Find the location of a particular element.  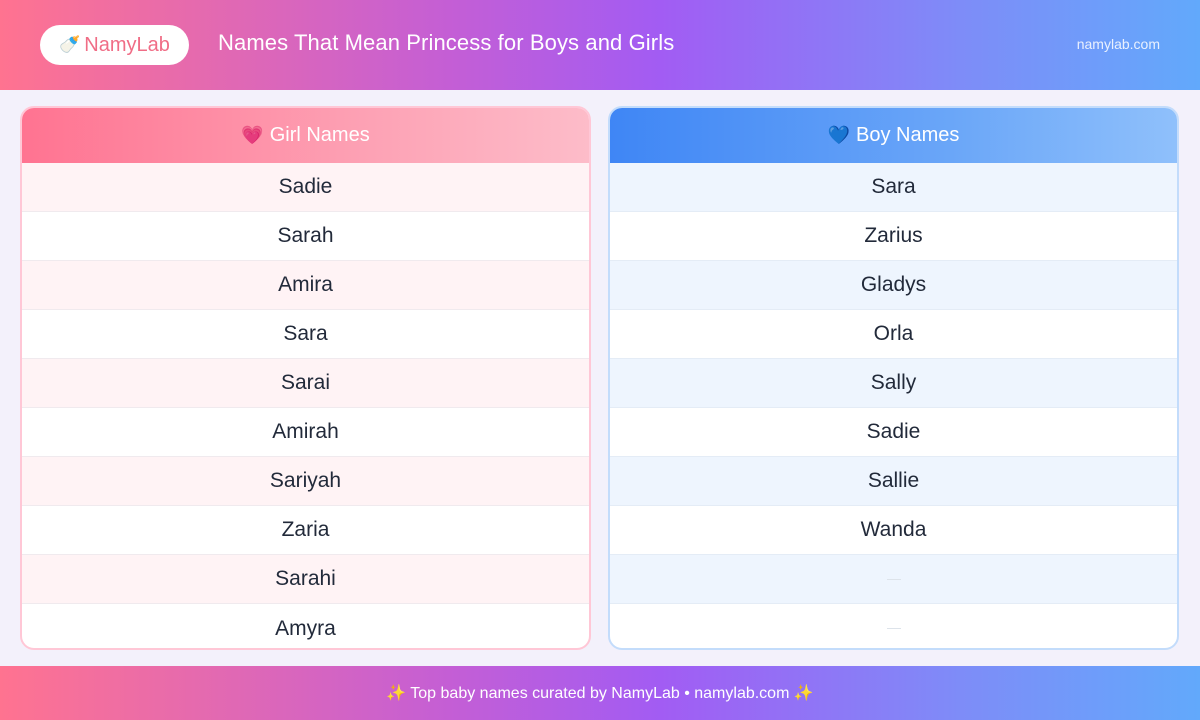

boy-name-row: Gladys is located at coordinates (893, 285).